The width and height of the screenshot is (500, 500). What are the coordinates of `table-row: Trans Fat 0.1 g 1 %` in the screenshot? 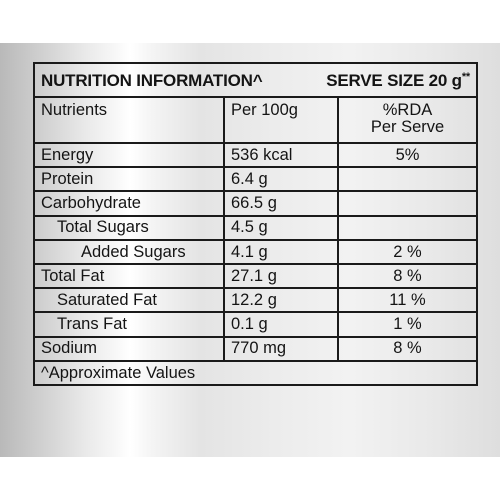 It's located at (255, 324).